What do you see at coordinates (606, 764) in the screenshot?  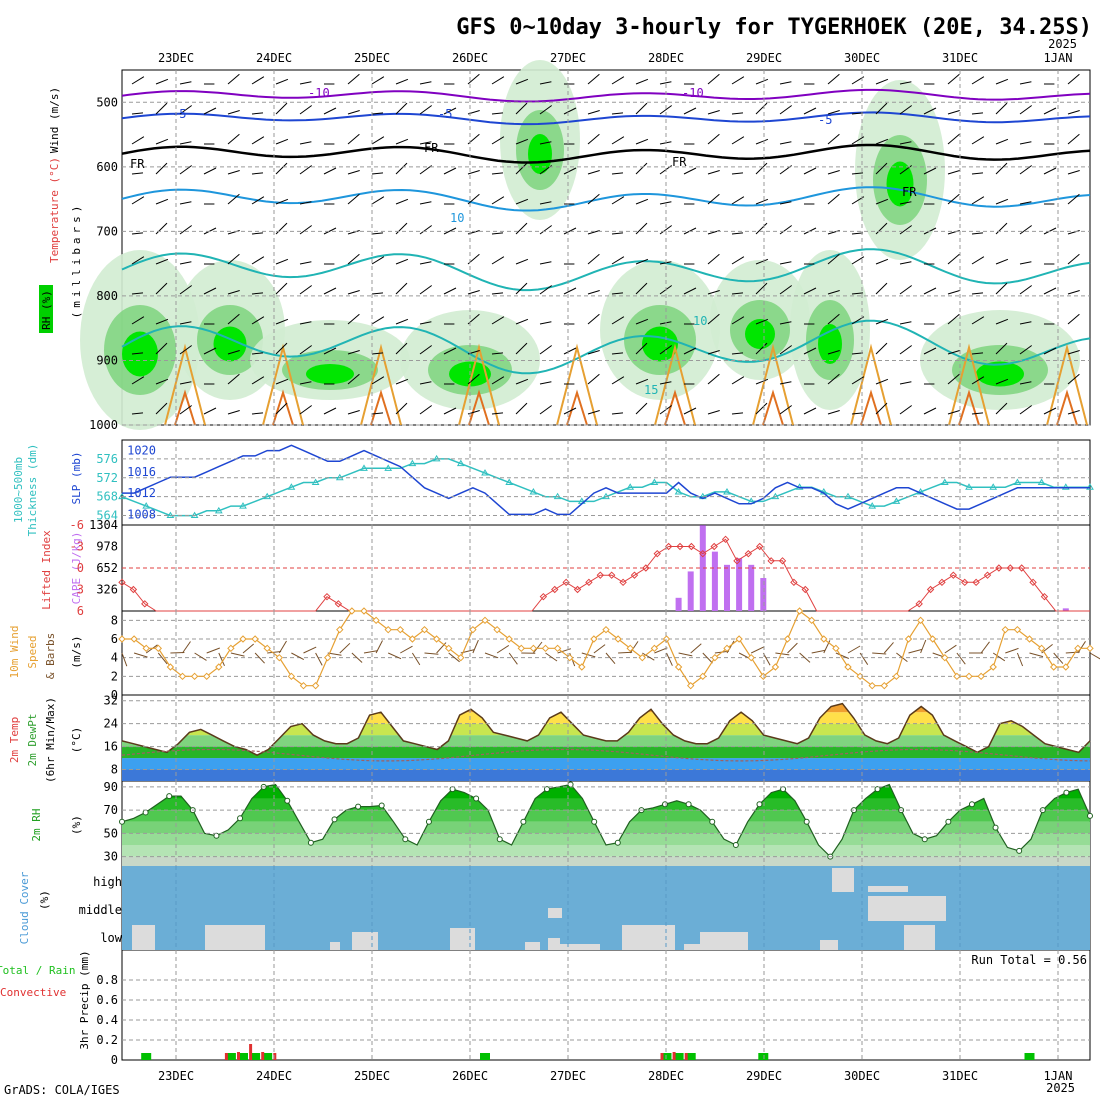 I see `temp-band` at bounding box center [606, 764].